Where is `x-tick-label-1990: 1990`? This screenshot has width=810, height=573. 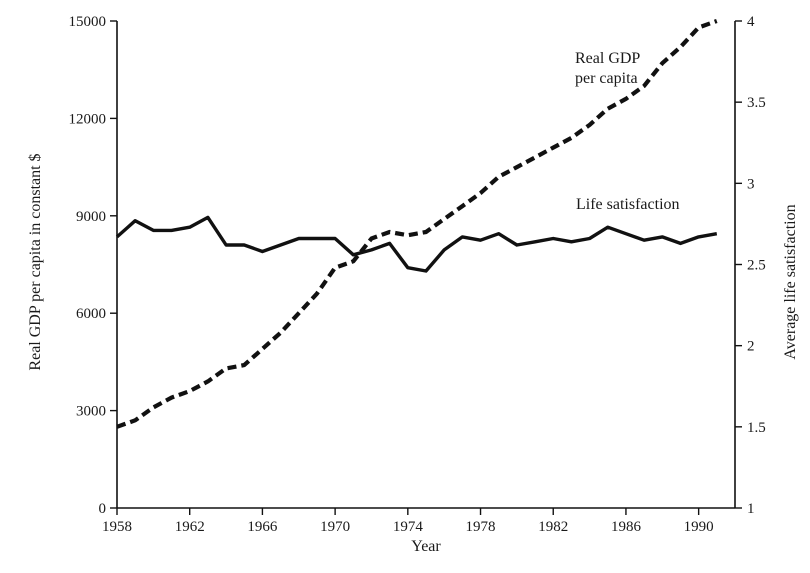
x-tick-label-1990: 1990 is located at coordinates (699, 527).